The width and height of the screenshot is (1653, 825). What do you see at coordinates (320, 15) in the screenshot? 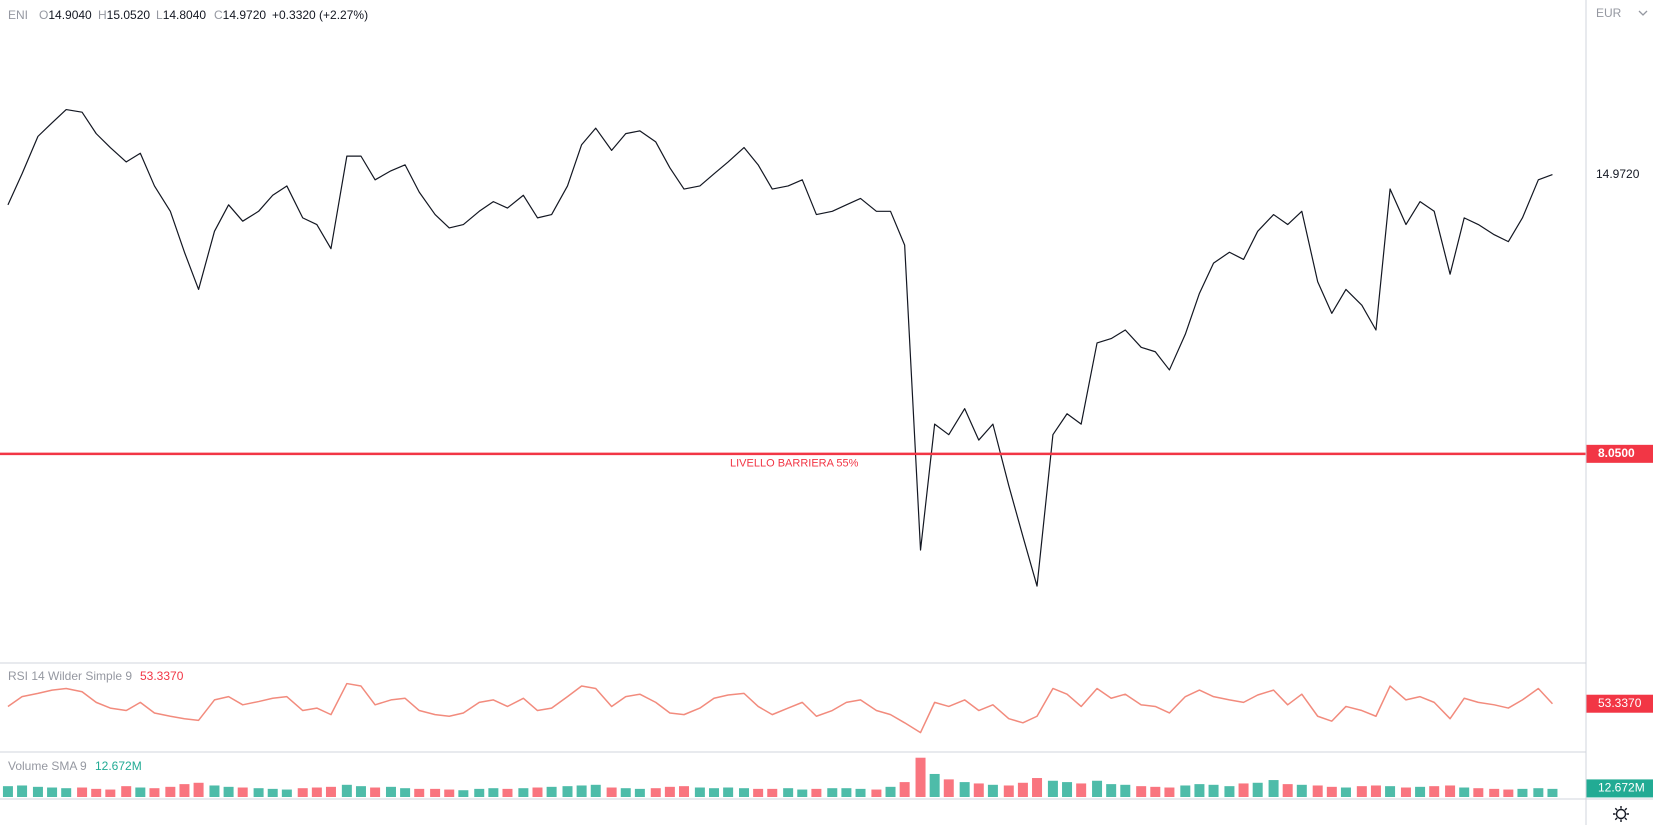
I see `change: +0.3320 (+2.27%)` at bounding box center [320, 15].